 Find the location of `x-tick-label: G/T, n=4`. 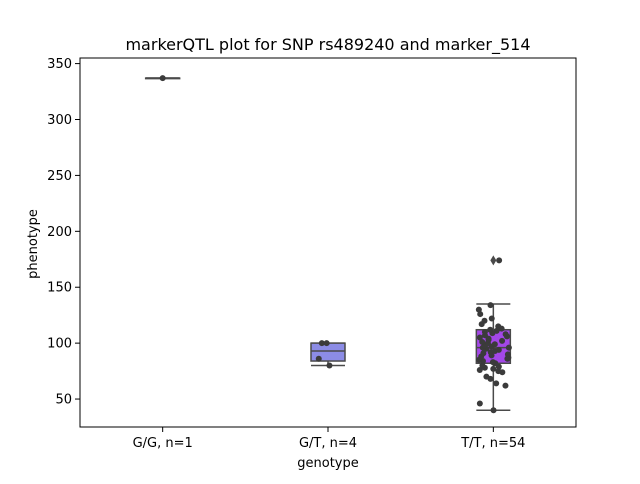

x-tick-label: G/T, n=4 is located at coordinates (328, 443).